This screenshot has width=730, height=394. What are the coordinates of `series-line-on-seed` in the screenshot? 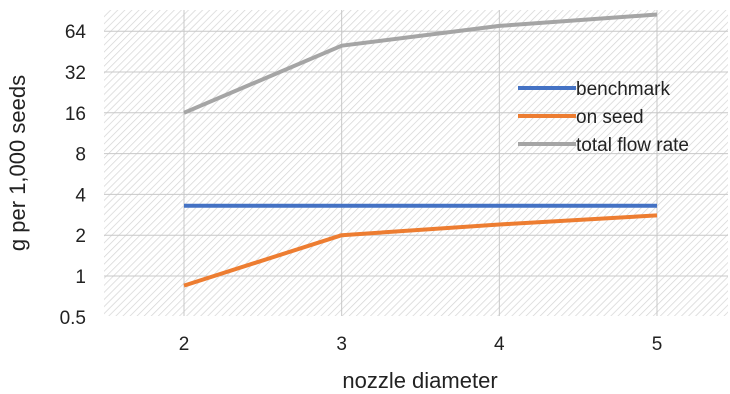 It's located at (420, 250).